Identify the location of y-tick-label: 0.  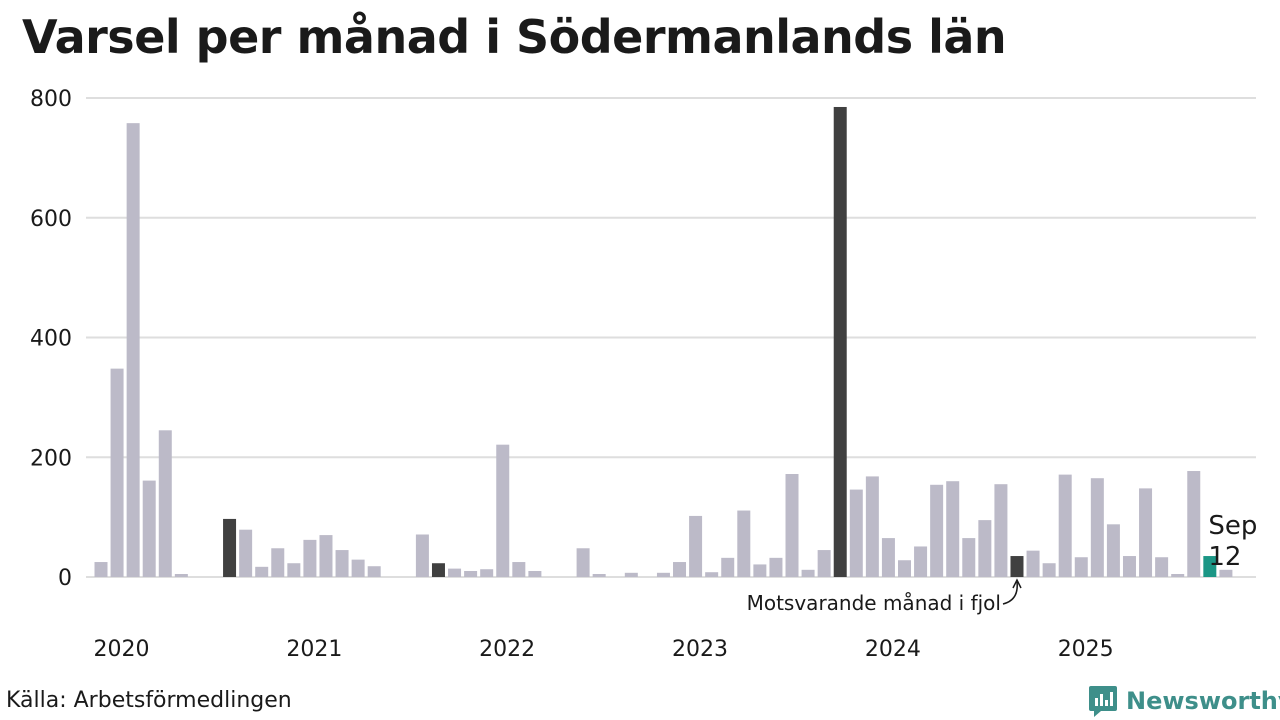
(65, 578).